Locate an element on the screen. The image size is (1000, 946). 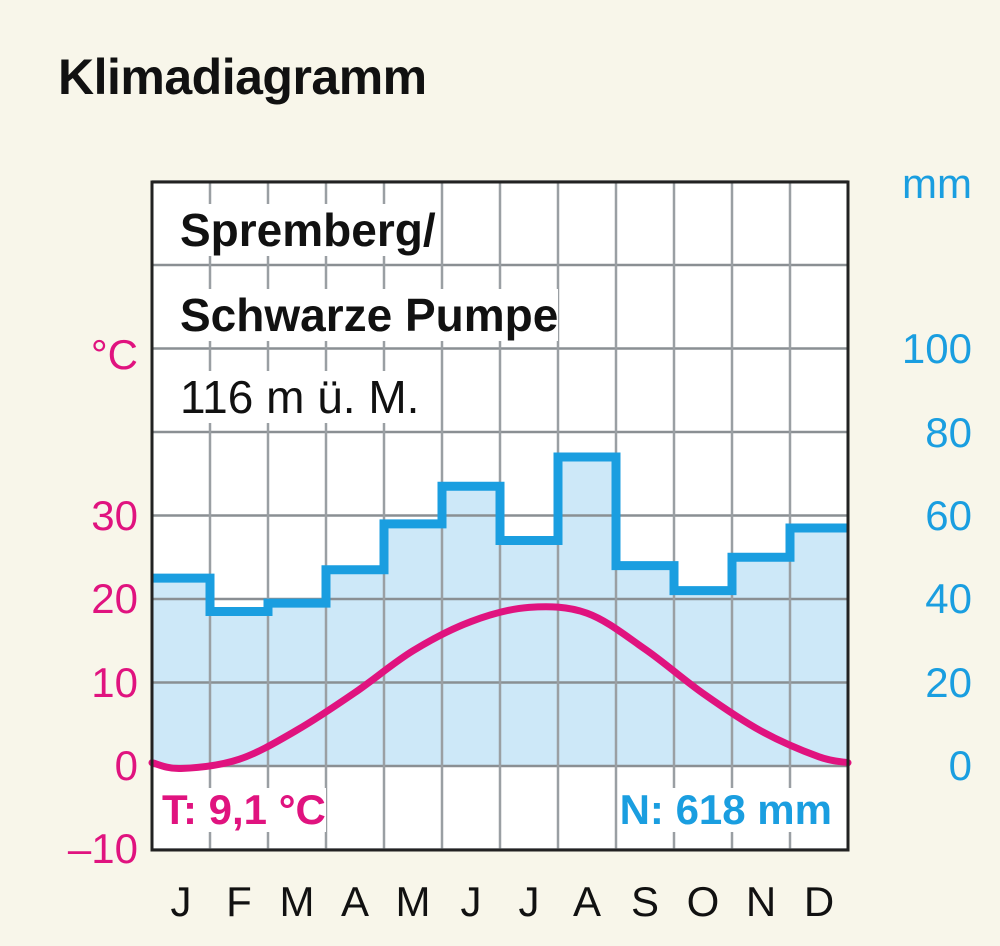
right-tick: 60 is located at coordinates (948, 515).